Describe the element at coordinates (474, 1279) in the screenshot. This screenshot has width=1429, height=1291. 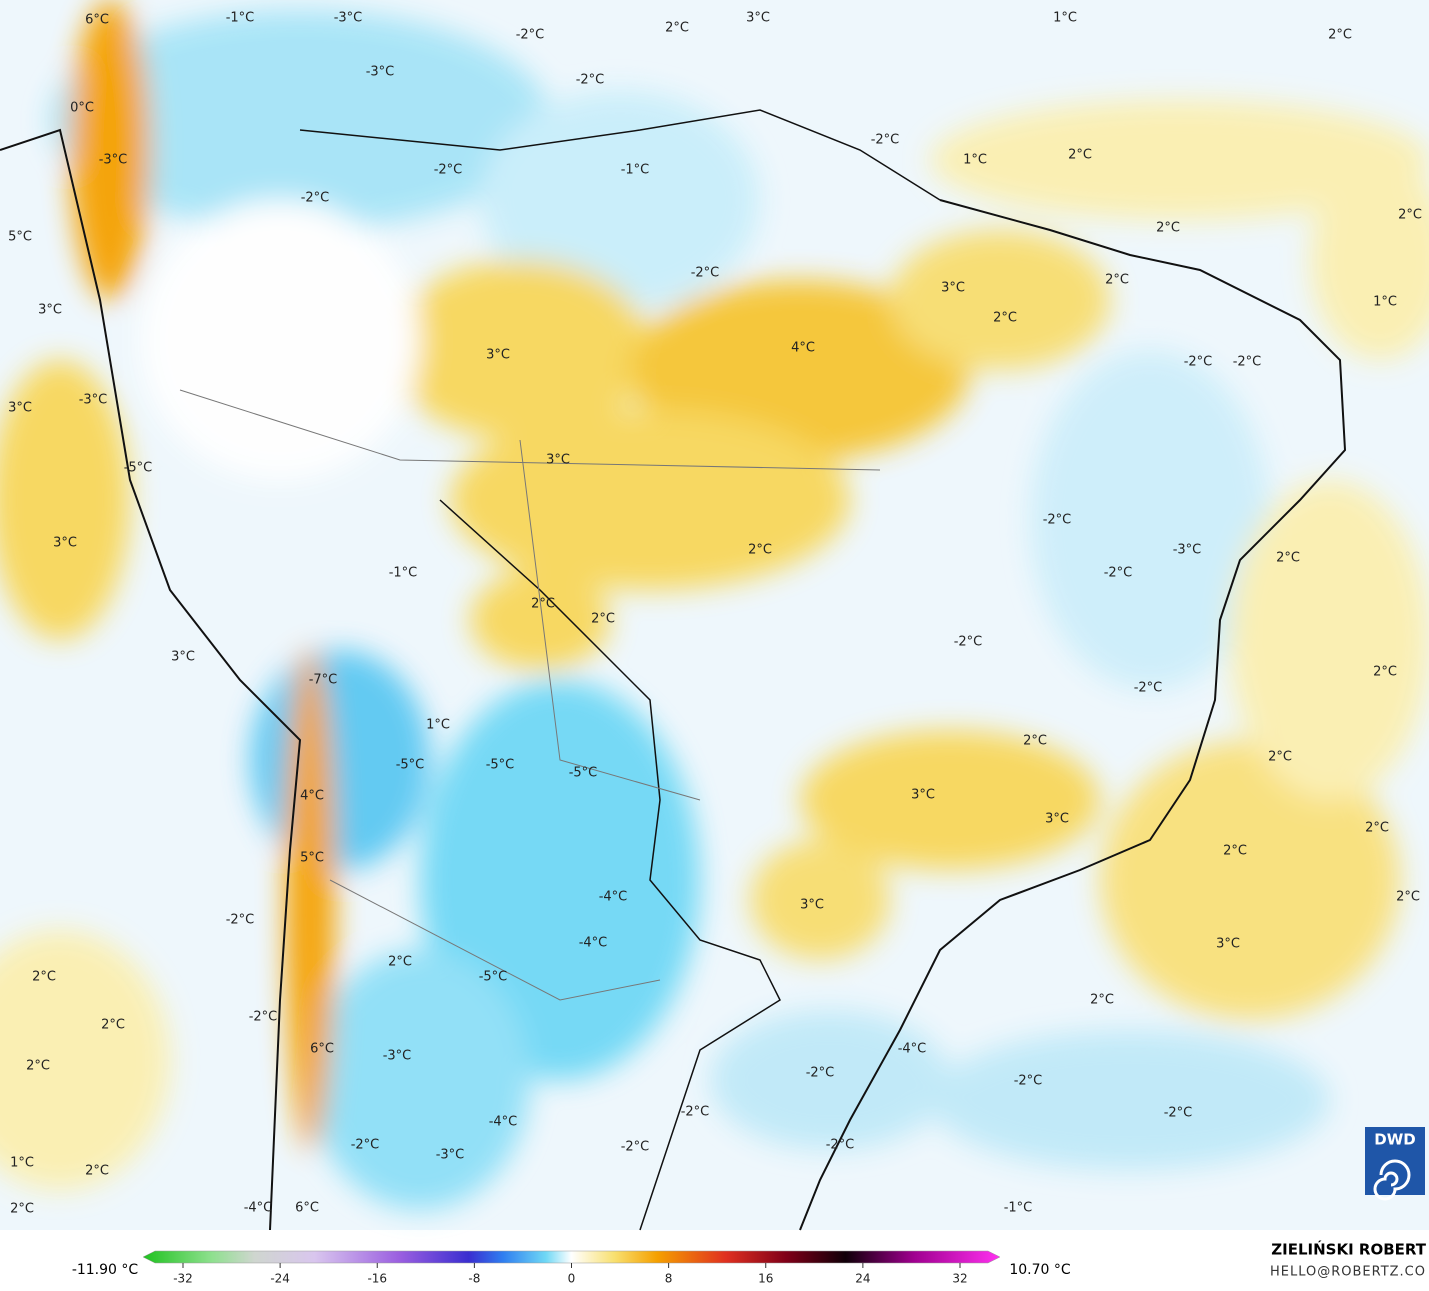
I see `colorbar-tick-label: -8` at that location.